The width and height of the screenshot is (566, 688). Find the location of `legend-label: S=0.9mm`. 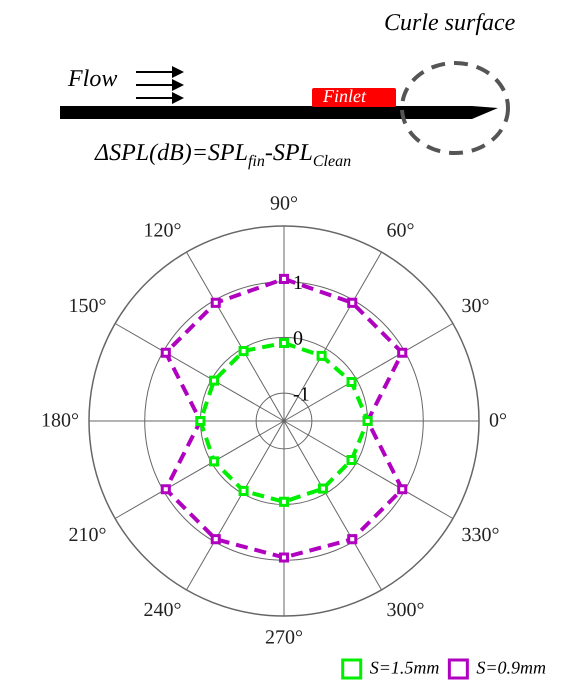

legend-label: S=0.9mm is located at coordinates (511, 668).